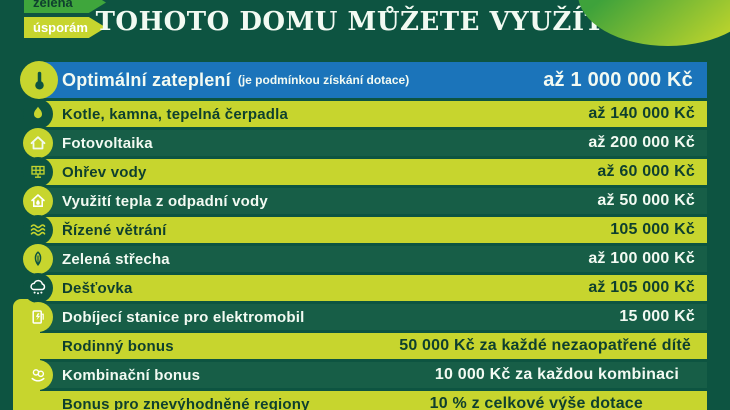  I want to click on row-label: Zelená střecha, so click(116, 259).